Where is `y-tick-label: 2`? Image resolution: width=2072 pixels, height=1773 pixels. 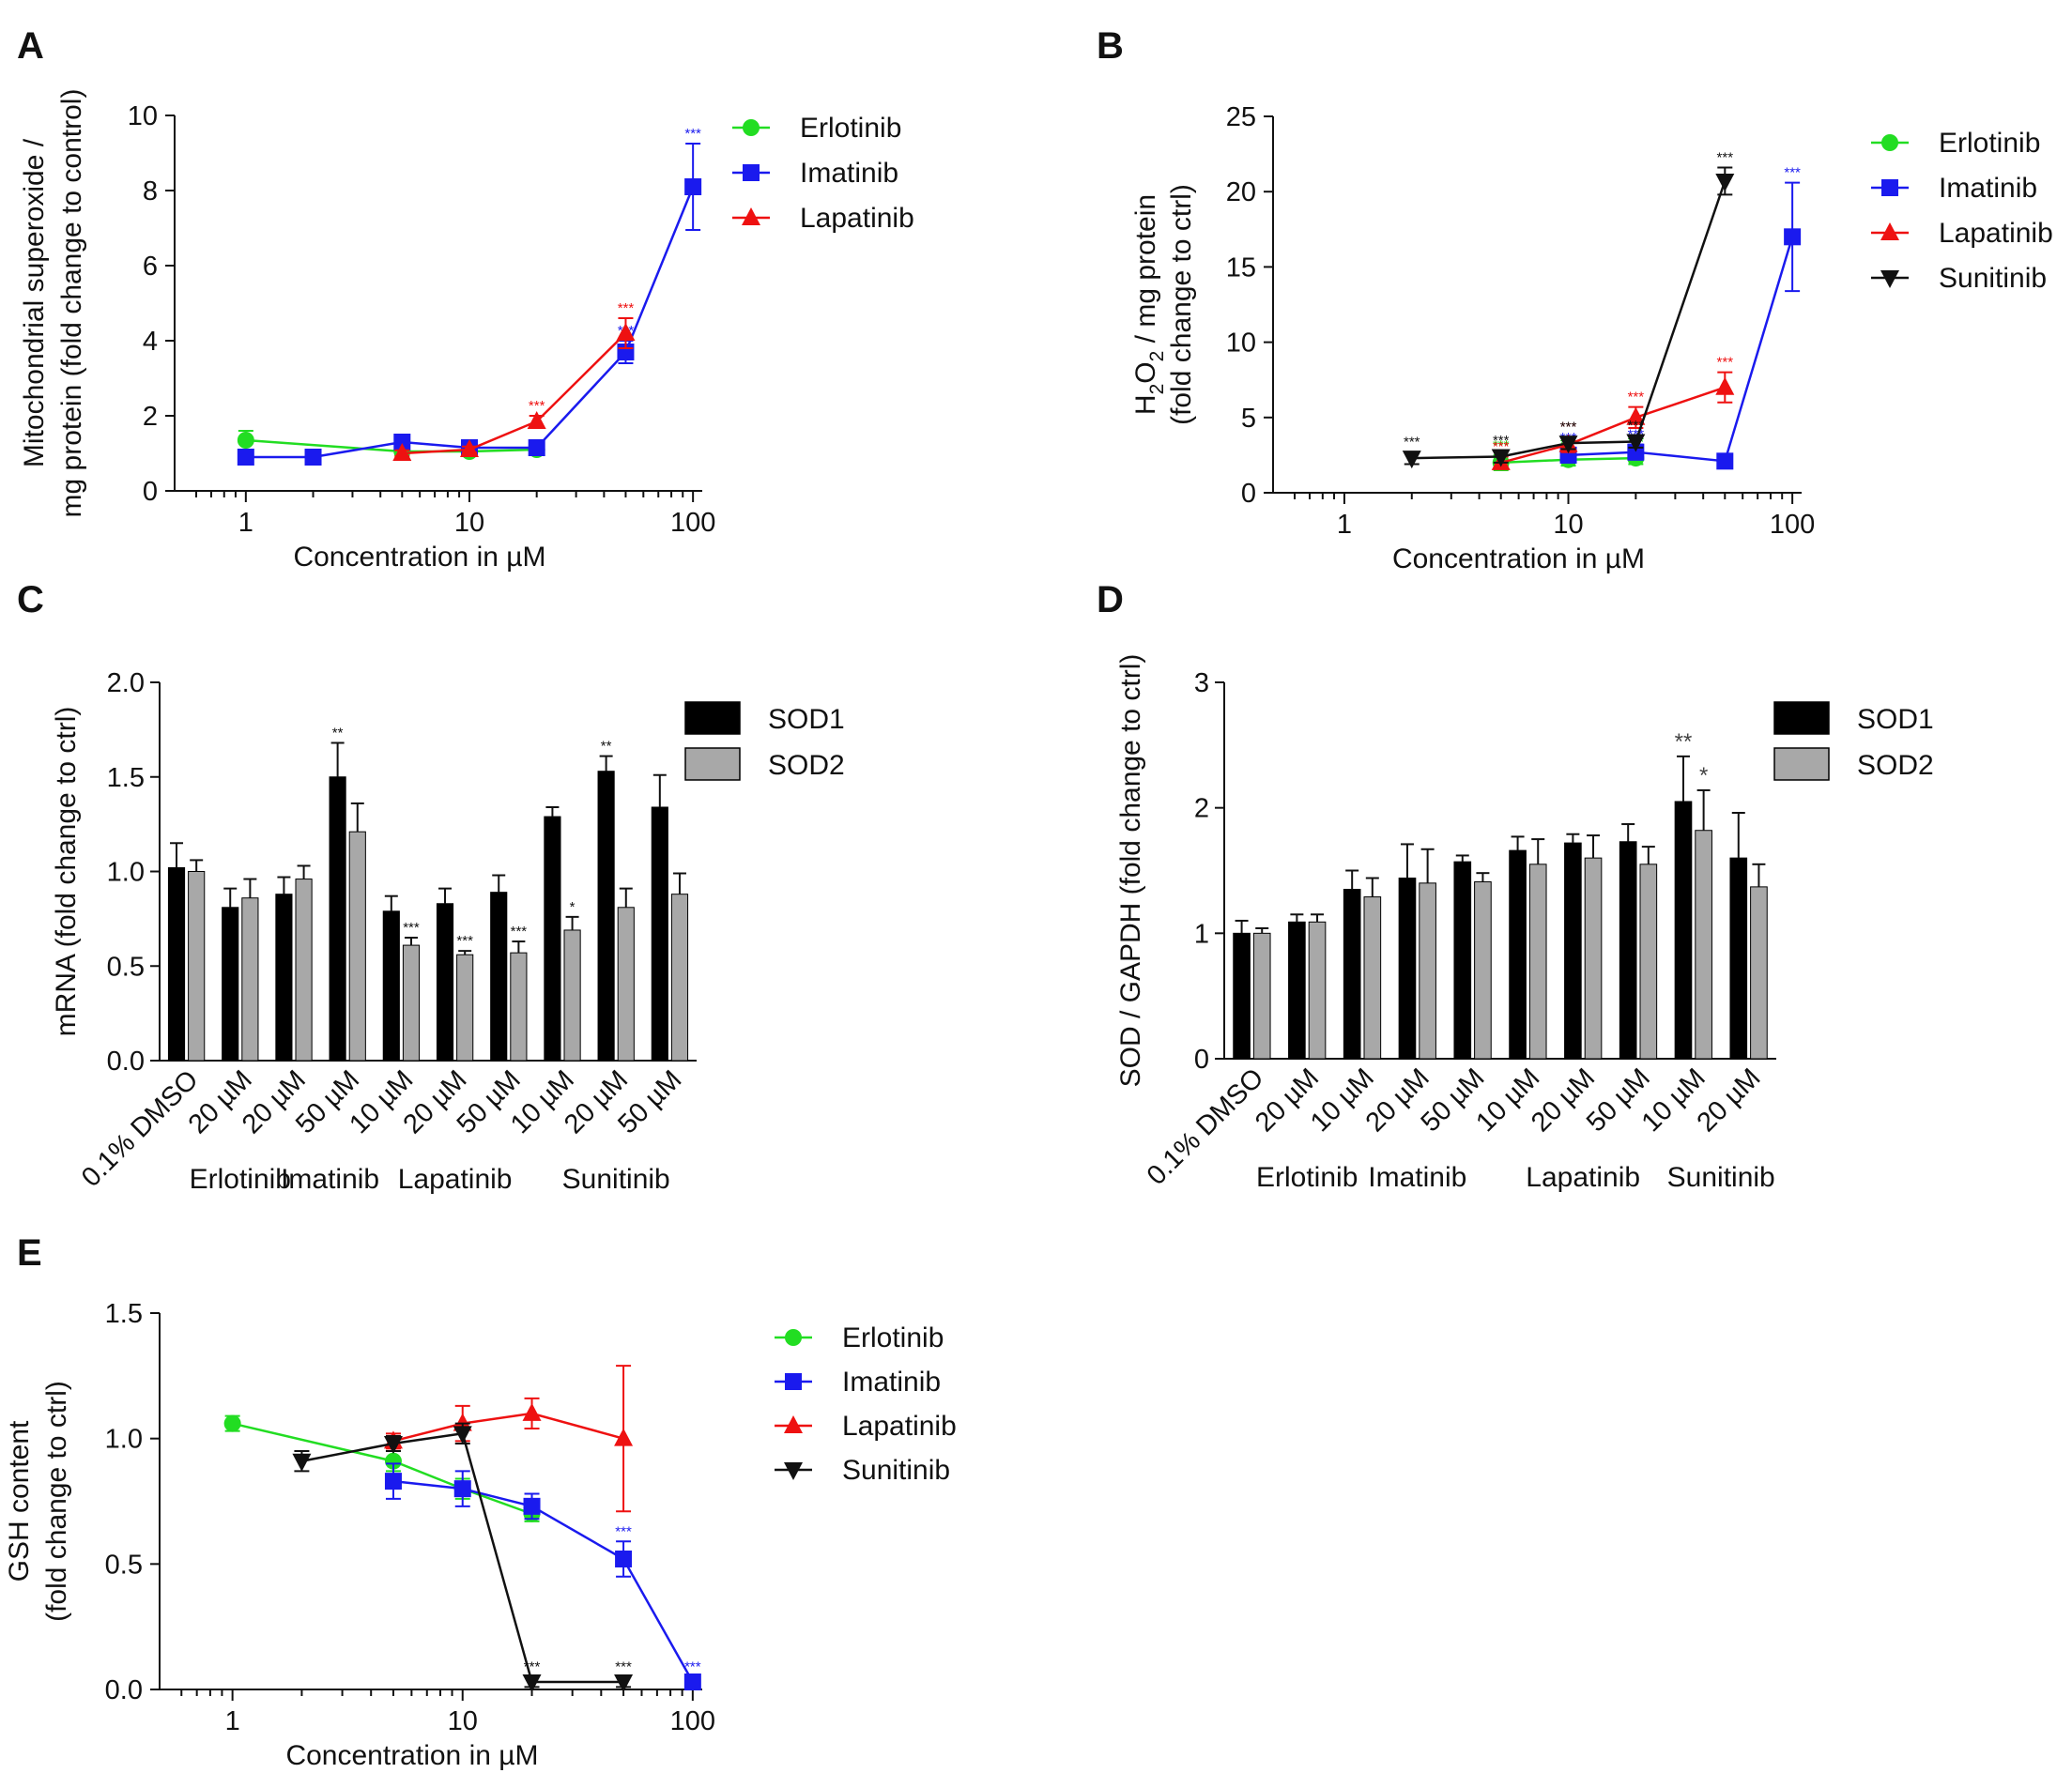 y-tick-label: 2 is located at coordinates (151, 417).